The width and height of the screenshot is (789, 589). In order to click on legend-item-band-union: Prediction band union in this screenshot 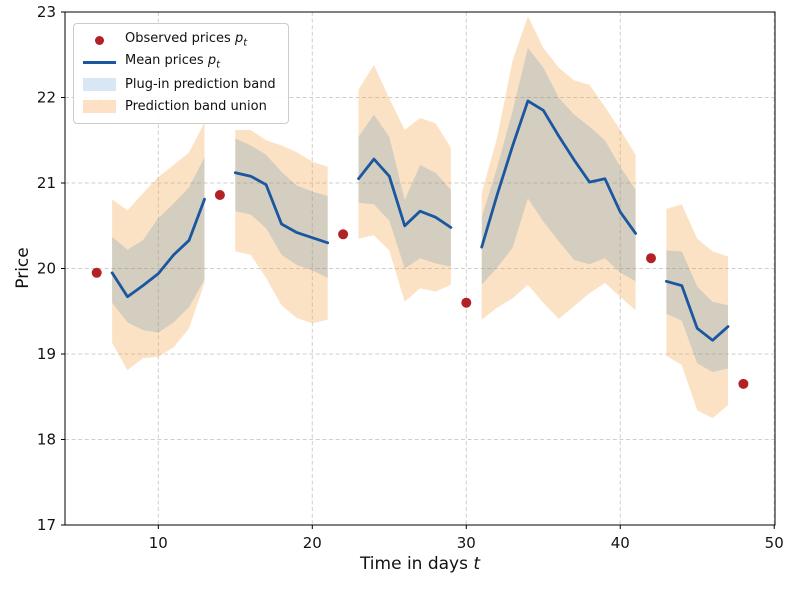, I will do `click(179, 106)`.